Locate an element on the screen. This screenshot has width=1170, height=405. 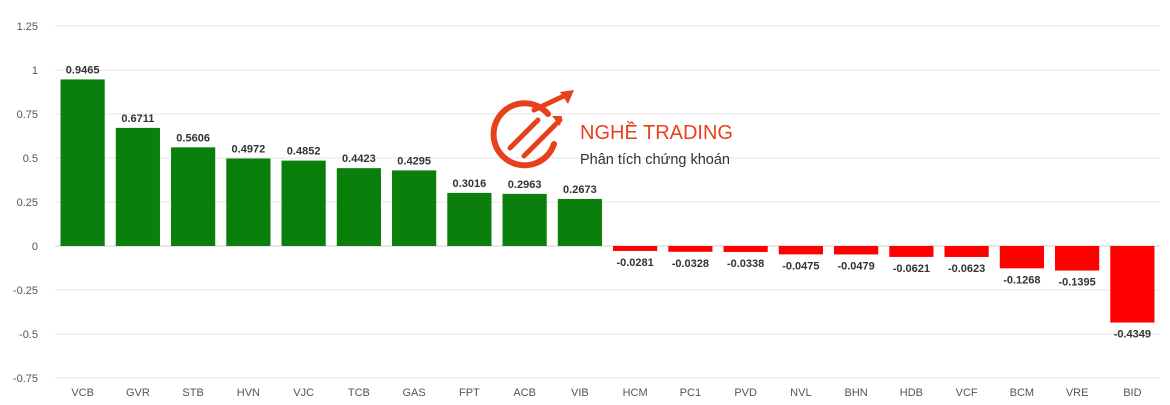
value-label: -0.0328 is located at coordinates (690, 264).